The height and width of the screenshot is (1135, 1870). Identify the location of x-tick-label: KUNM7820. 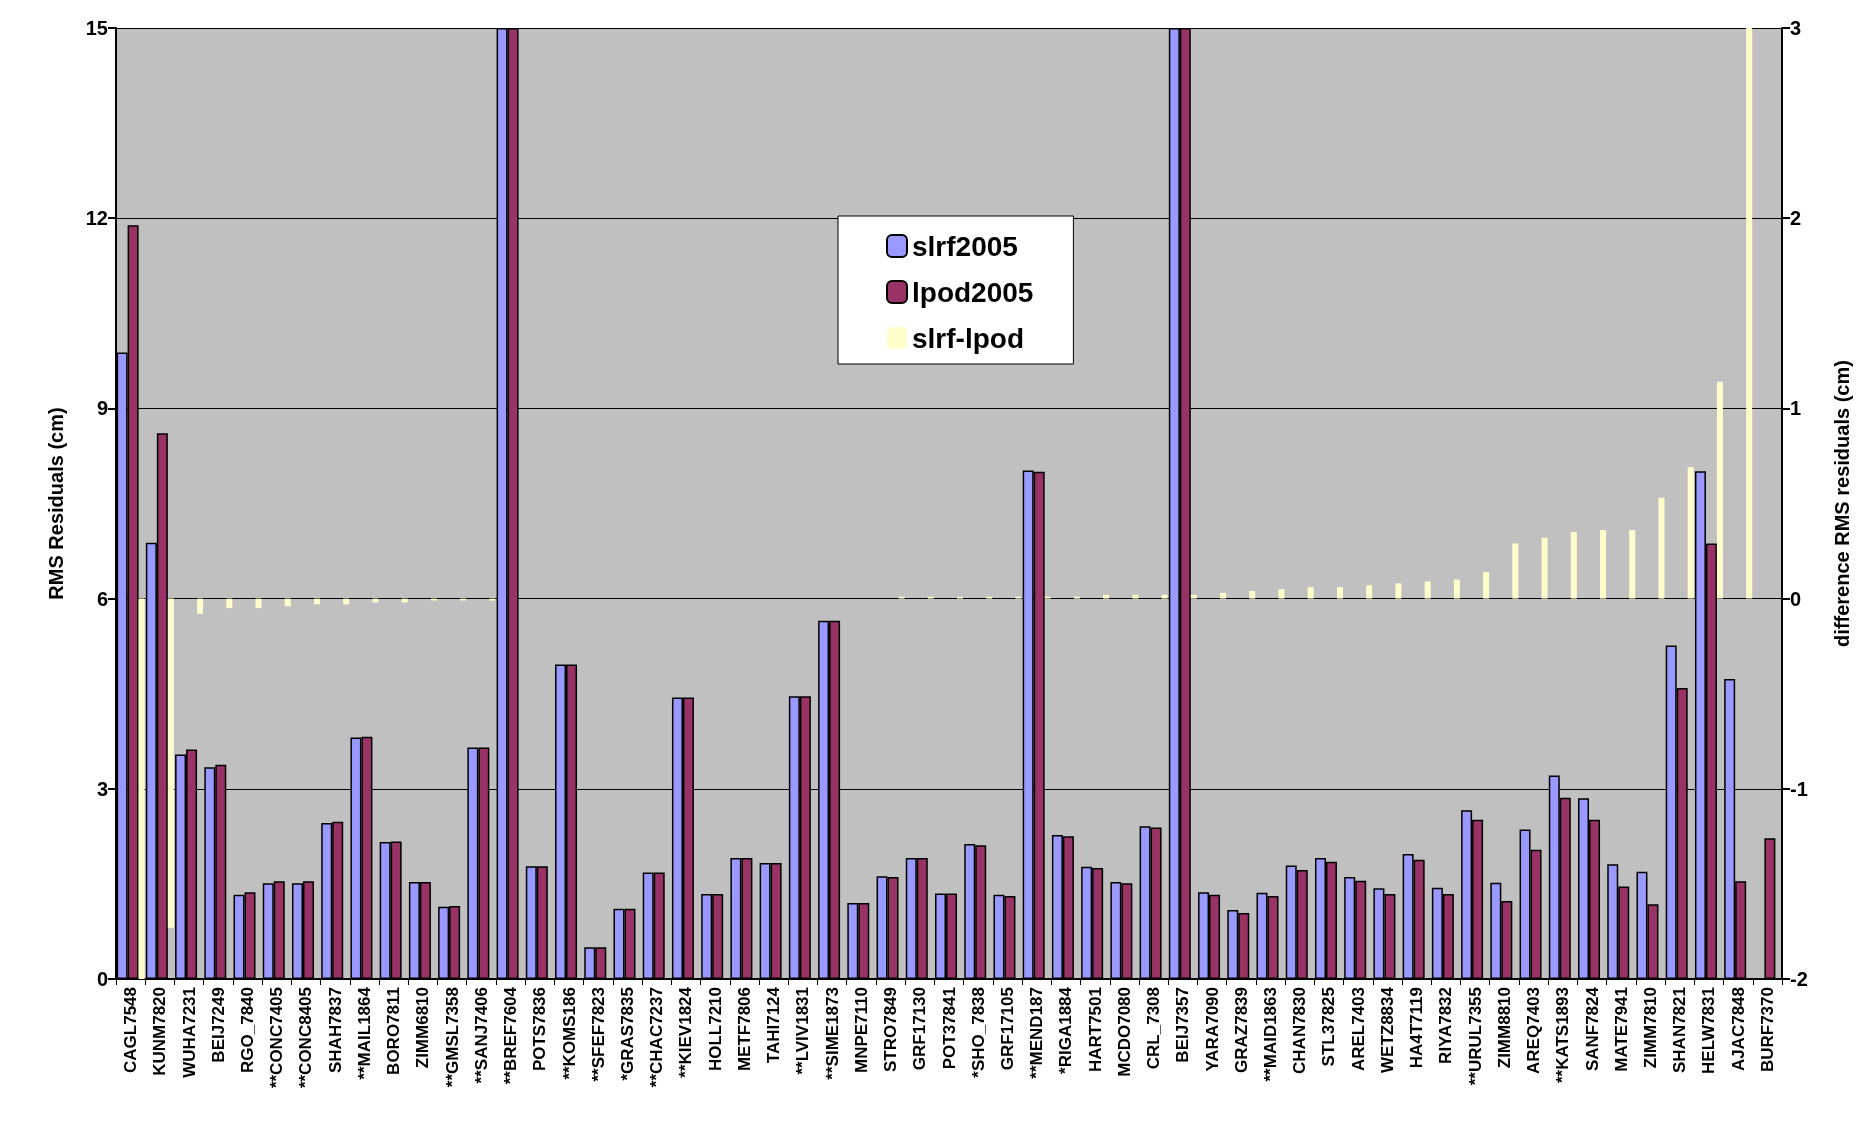
(160, 1031).